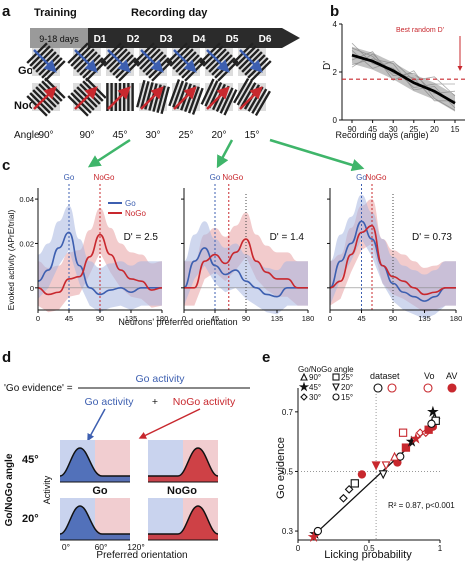 The image size is (474, 565). What do you see at coordinates (369, 548) in the screenshot?
I see `e-xtick-label: 0.5` at bounding box center [369, 548].